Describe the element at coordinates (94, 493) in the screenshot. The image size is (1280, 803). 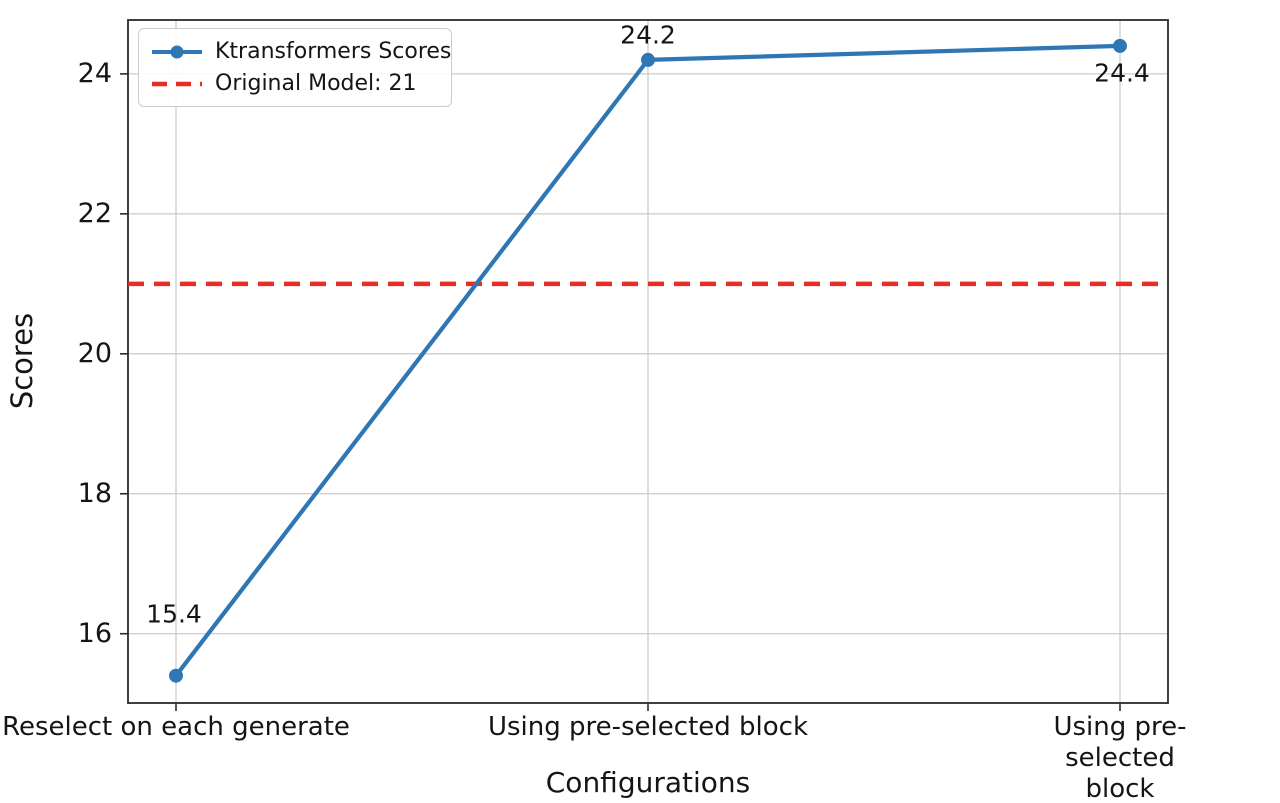
I see `y-tick-label: 18` at that location.